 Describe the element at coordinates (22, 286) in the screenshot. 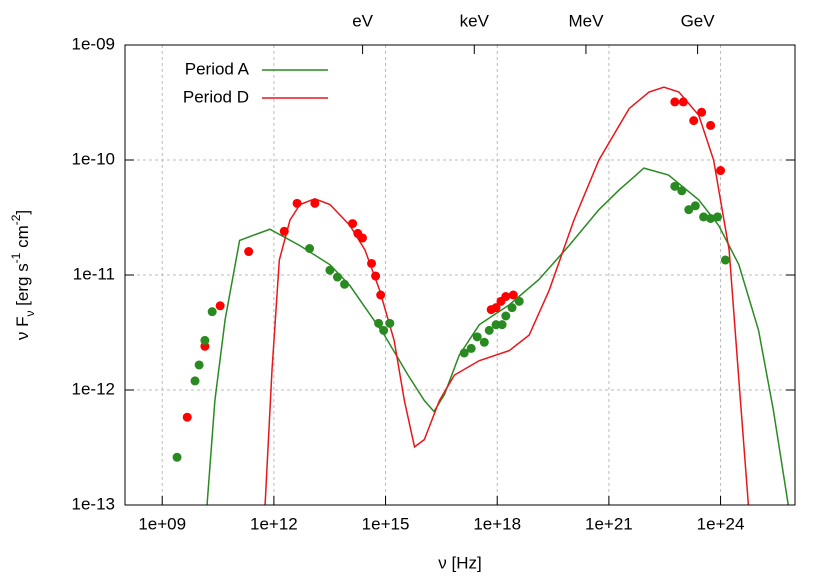

I see `y-axis-title-part: [erg s` at that location.